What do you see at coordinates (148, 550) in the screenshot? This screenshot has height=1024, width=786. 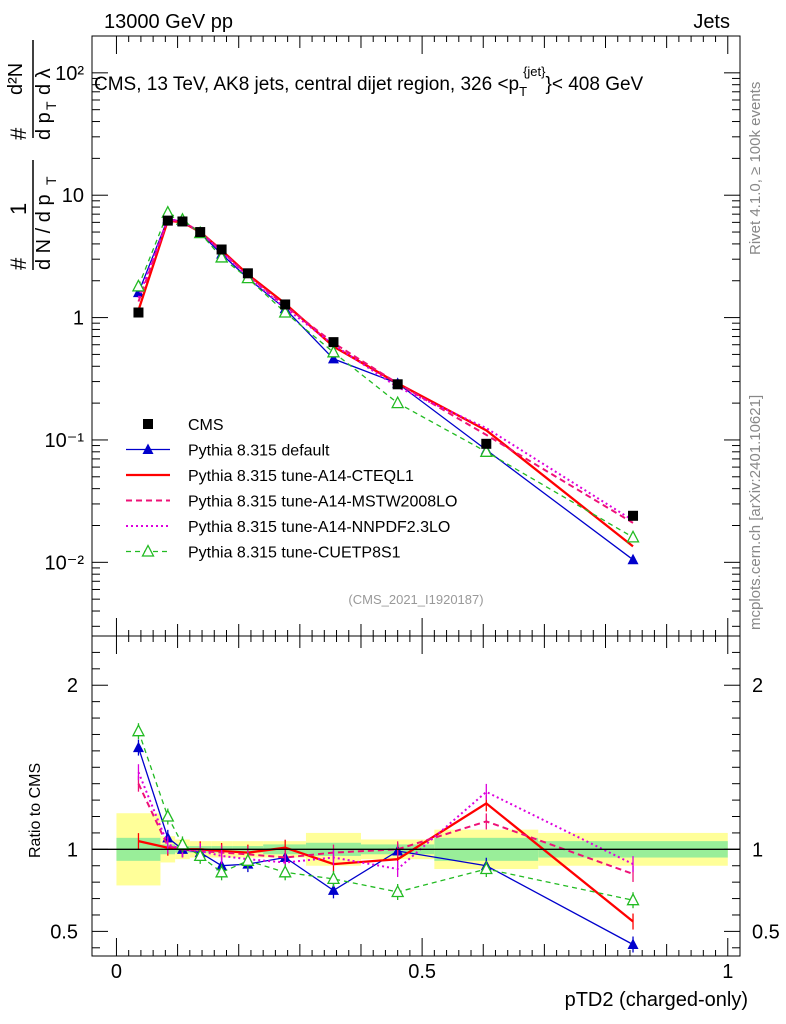 I see `legend-marker-cuetp` at bounding box center [148, 550].